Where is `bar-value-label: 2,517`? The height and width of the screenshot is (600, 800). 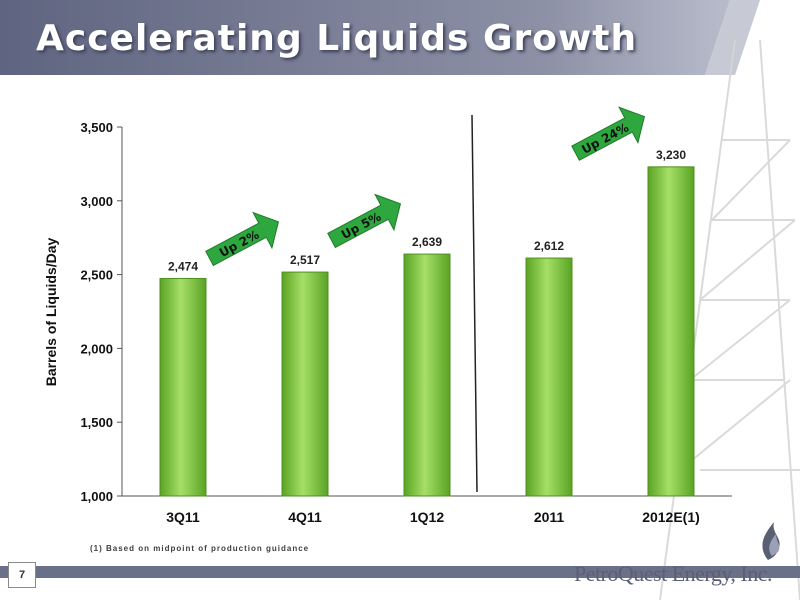
bar-value-label: 2,517 is located at coordinates (305, 260).